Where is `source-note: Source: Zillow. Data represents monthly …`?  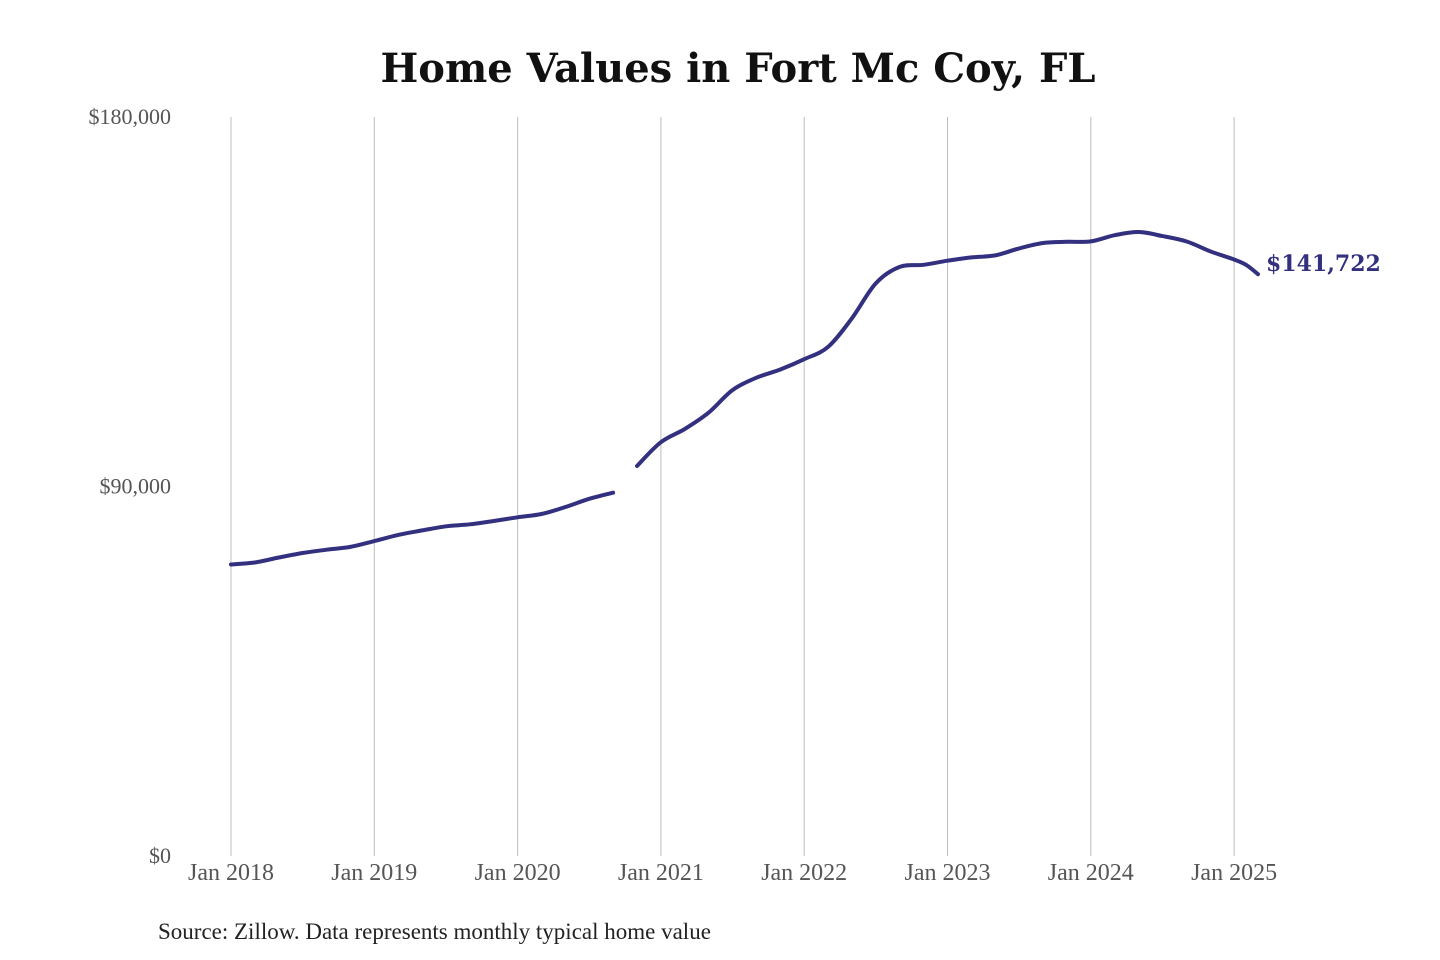
source-note: Source: Zillow. Data represents monthly … is located at coordinates (434, 931).